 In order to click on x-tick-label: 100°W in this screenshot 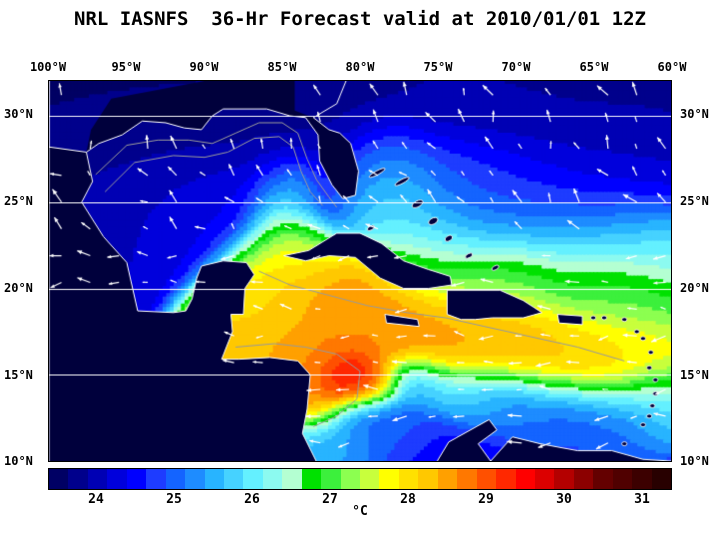, I will do `click(48, 67)`.